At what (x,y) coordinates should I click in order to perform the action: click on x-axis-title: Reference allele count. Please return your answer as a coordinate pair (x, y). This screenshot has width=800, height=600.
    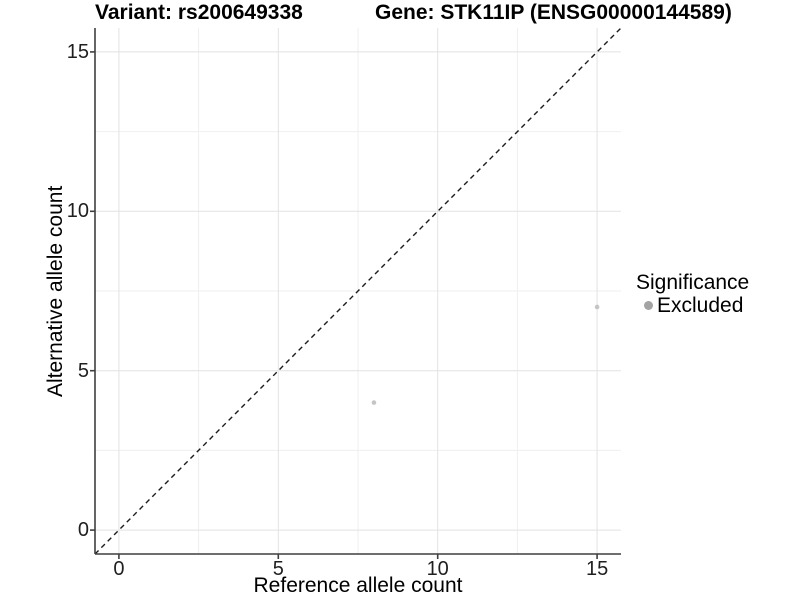
    Looking at the image, I should click on (358, 585).